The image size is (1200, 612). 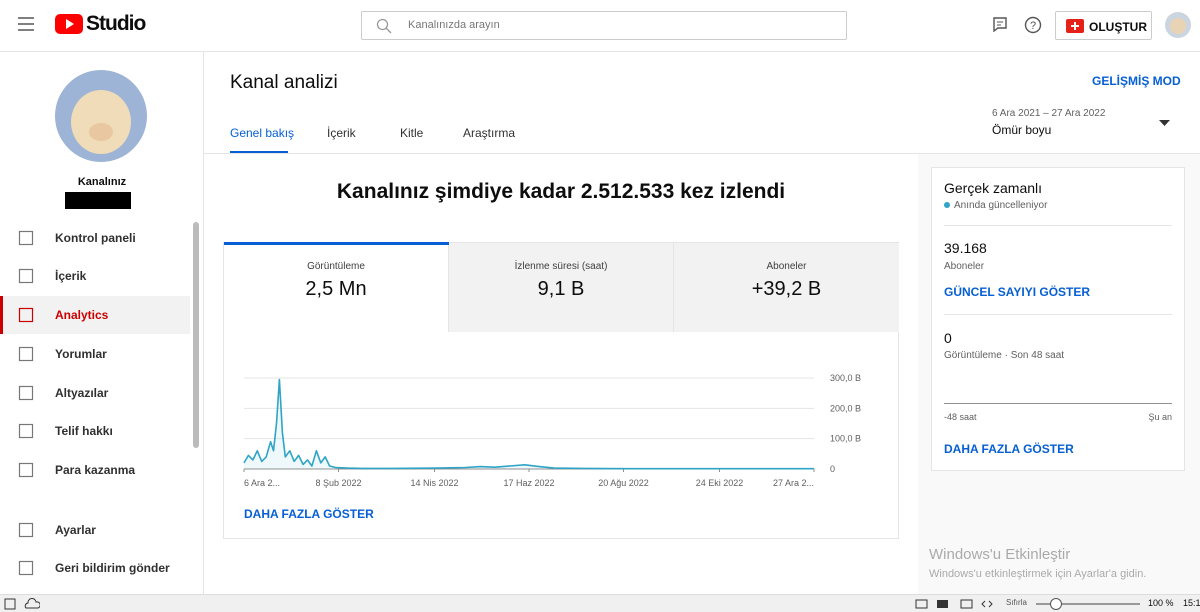 What do you see at coordinates (1000, 24) in the screenshot?
I see `messages-icon` at bounding box center [1000, 24].